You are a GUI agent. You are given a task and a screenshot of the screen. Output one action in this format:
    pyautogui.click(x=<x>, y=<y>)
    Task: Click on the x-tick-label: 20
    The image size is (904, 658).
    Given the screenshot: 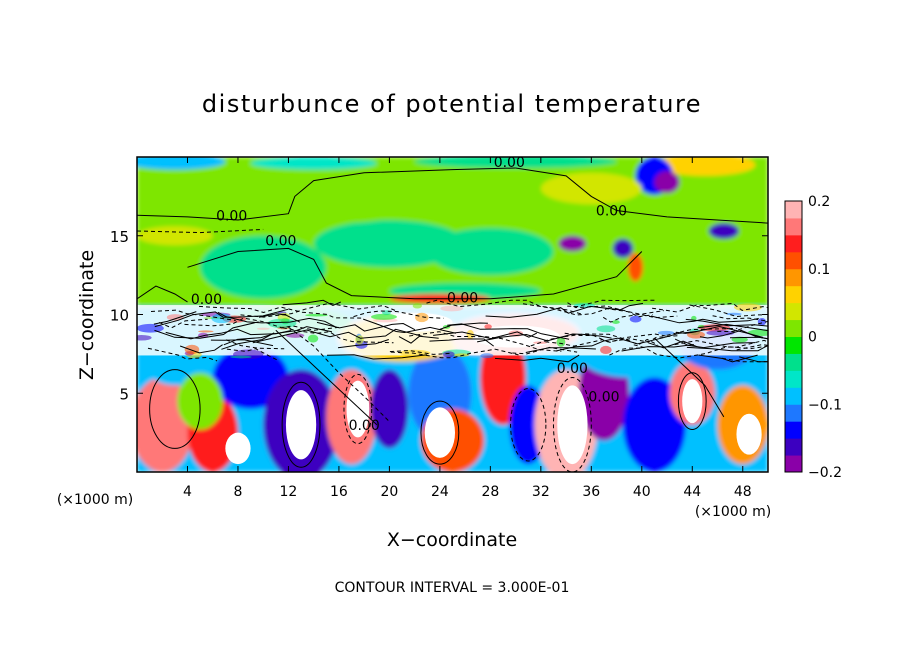 What is the action you would take?
    pyautogui.click(x=389, y=492)
    